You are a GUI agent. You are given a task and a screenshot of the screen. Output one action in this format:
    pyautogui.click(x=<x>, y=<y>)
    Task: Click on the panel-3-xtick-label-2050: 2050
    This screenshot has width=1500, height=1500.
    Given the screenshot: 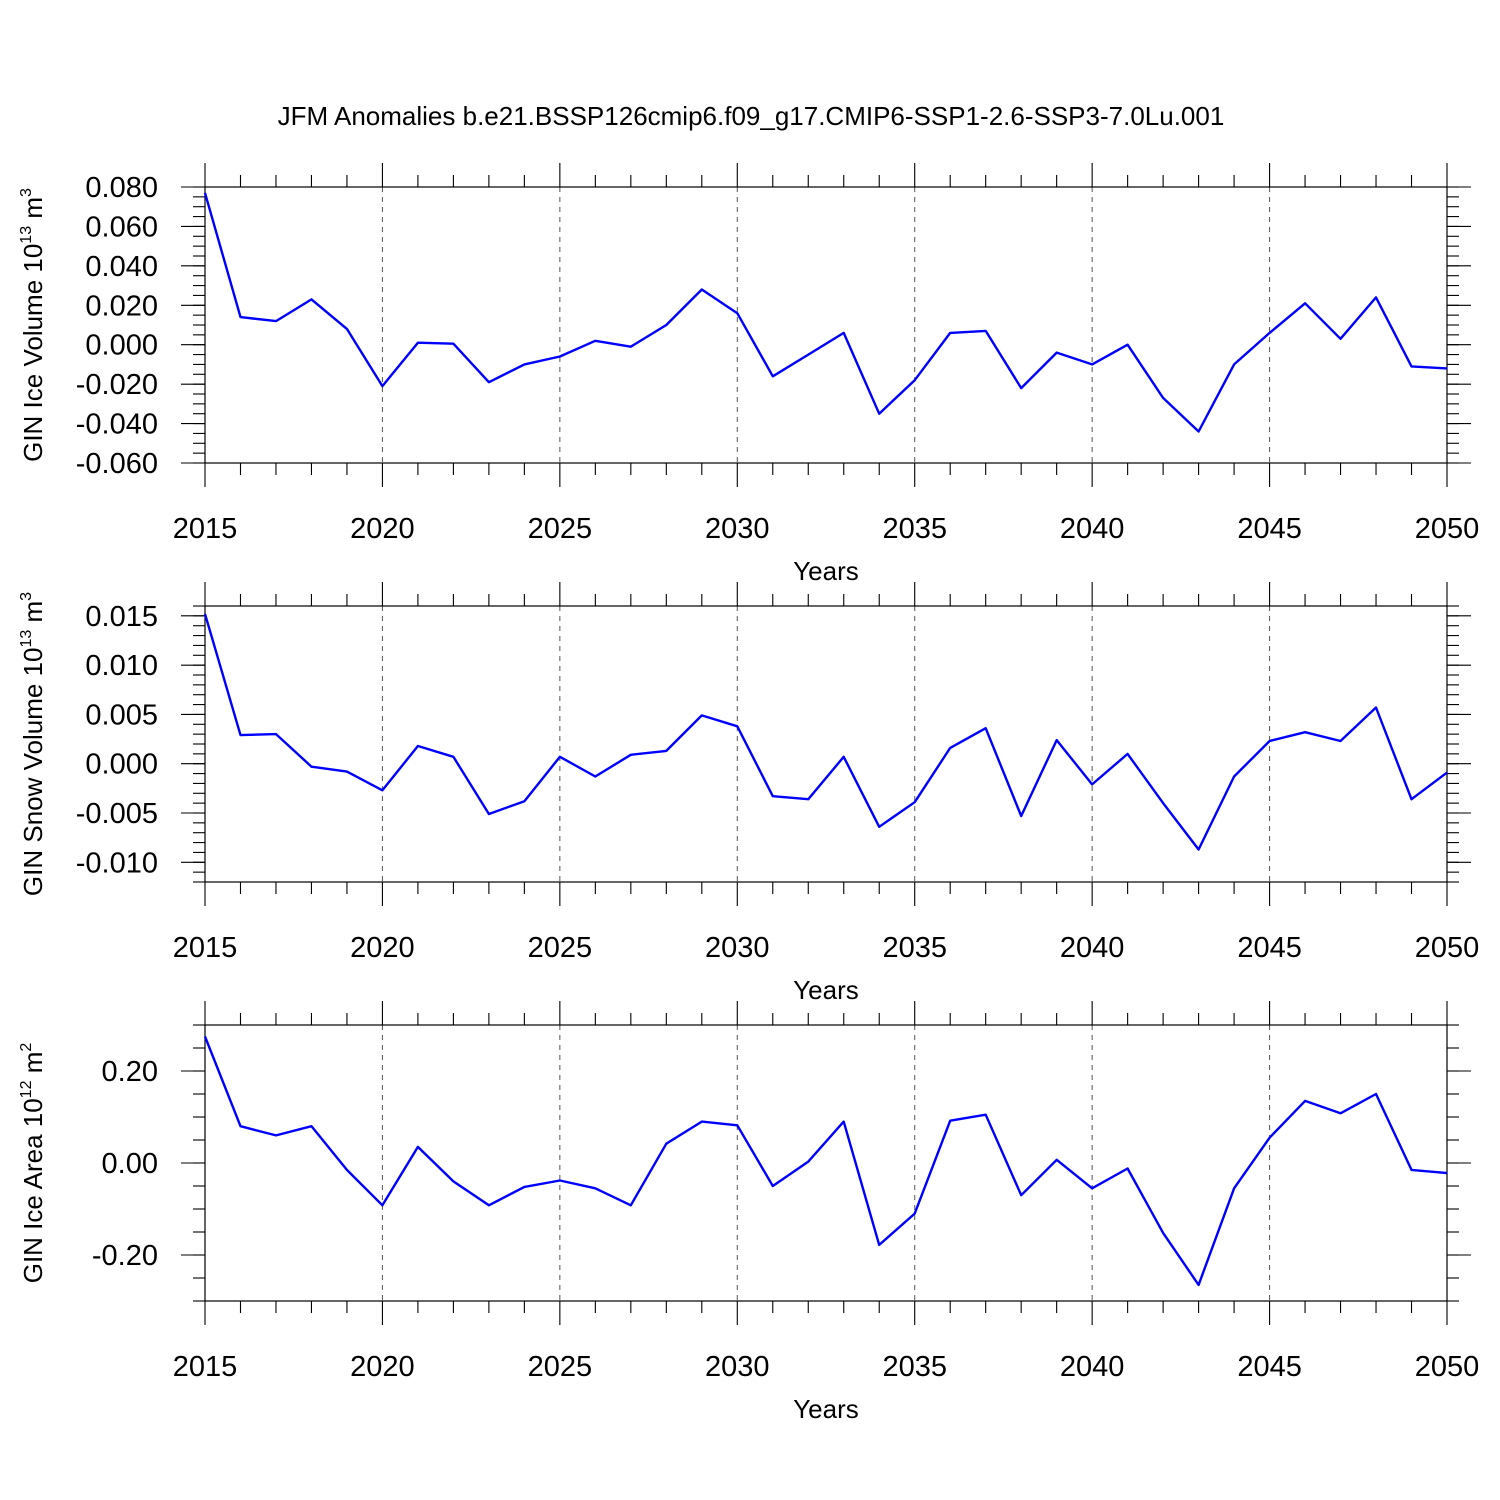 What is the action you would take?
    pyautogui.click(x=1447, y=1367)
    